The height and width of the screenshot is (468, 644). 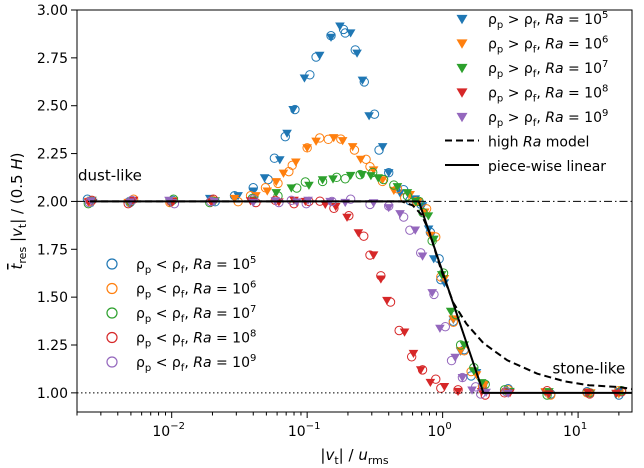 What do you see at coordinates (354, 455) in the screenshot?
I see `x-axis-label: |vt| / urms` at bounding box center [354, 455].